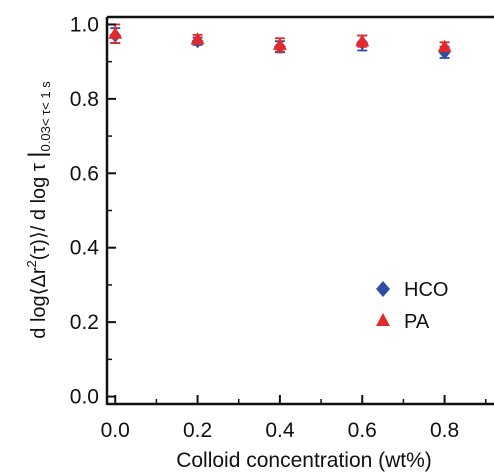 The width and height of the screenshot is (494, 473). Describe the element at coordinates (39, 195) in the screenshot. I see `y-axis-label-middle: / d log τ` at that location.